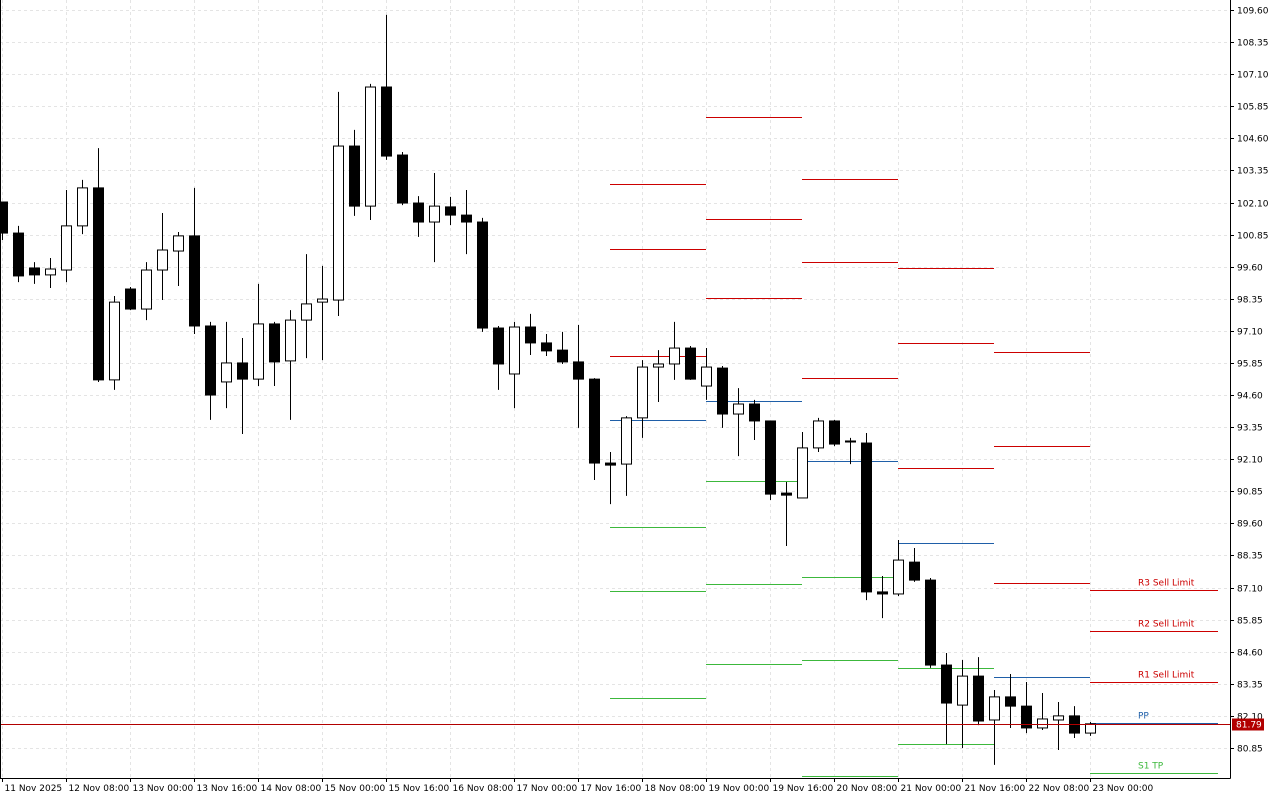 The height and width of the screenshot is (804, 1280). Describe the element at coordinates (1151, 767) in the screenshot. I see `pivot-label: S1 TP` at that location.